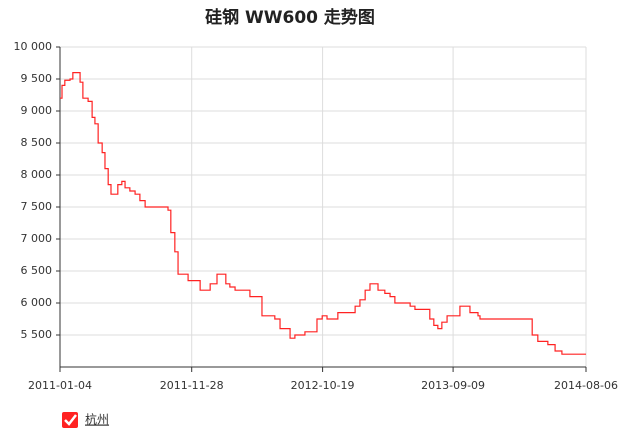 Image resolution: width=621 pixels, height=435 pixels. I want to click on x-tick-label: 2012-10-19, so click(323, 385).